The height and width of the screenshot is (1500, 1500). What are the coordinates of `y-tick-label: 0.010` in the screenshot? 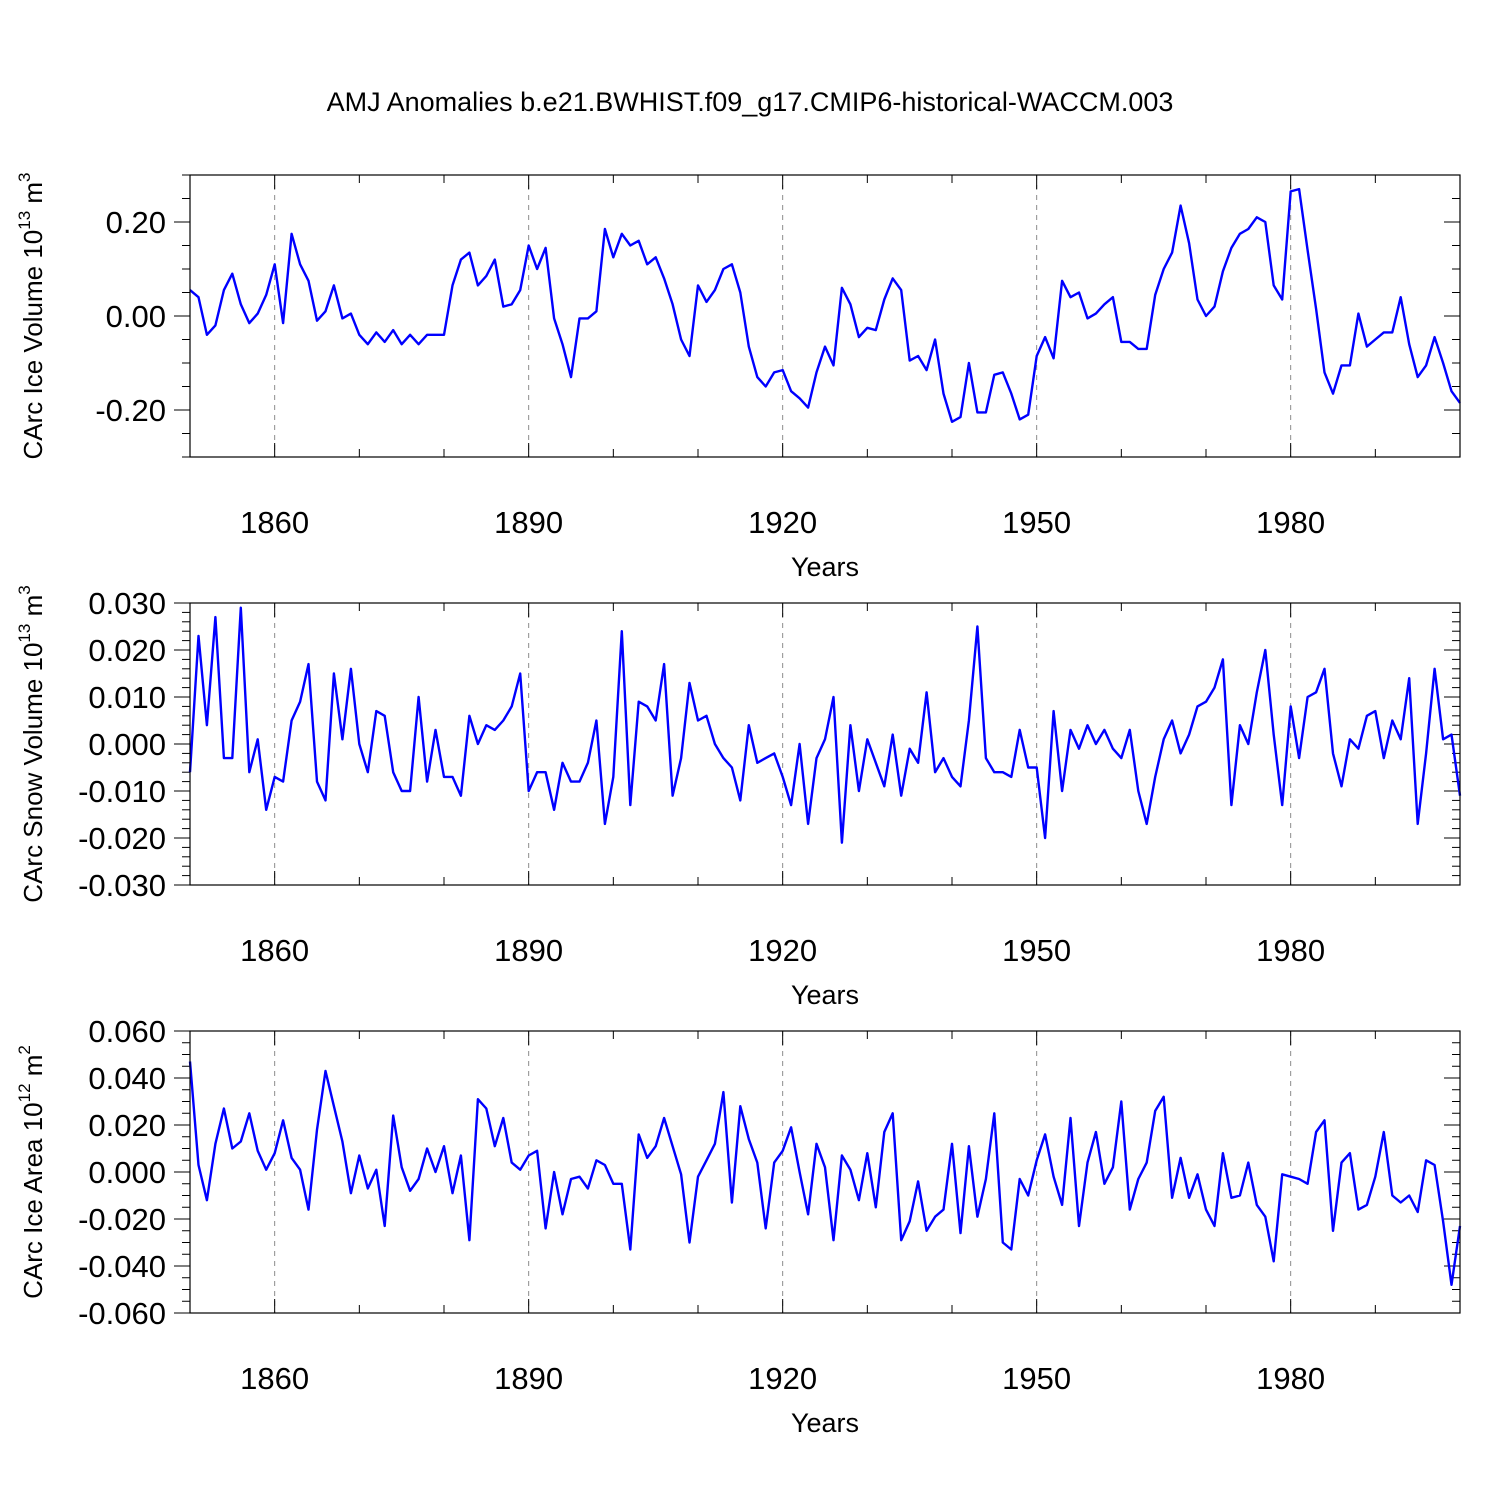 It's located at (127, 697).